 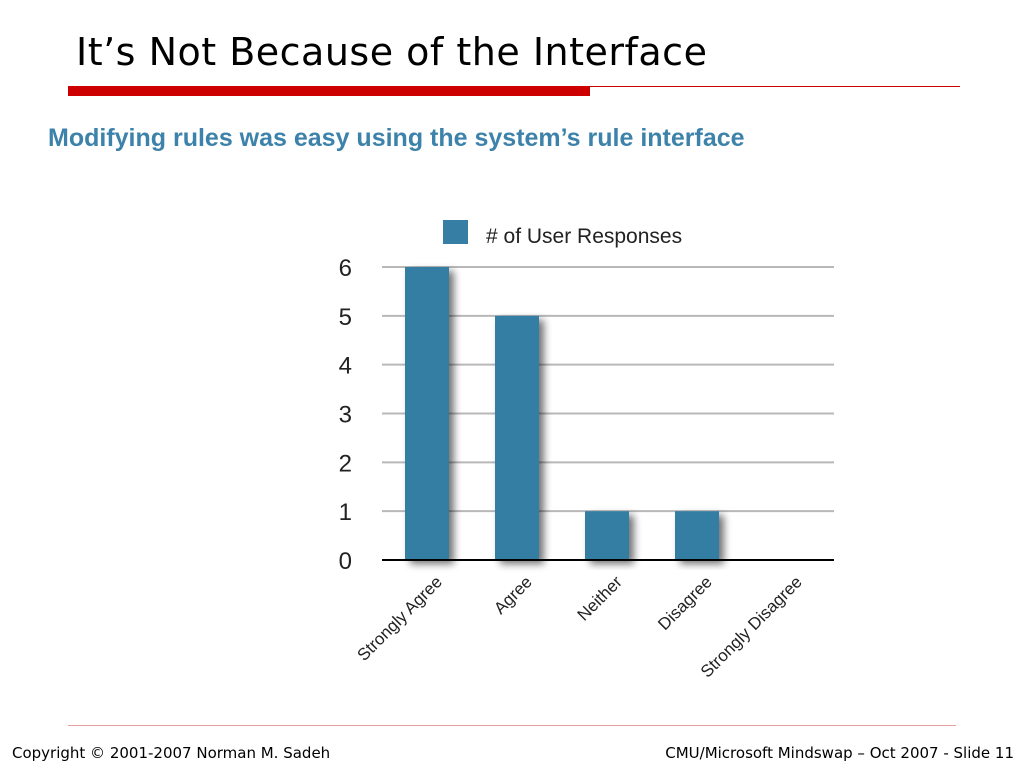 I want to click on legend-swatch, so click(x=455, y=232).